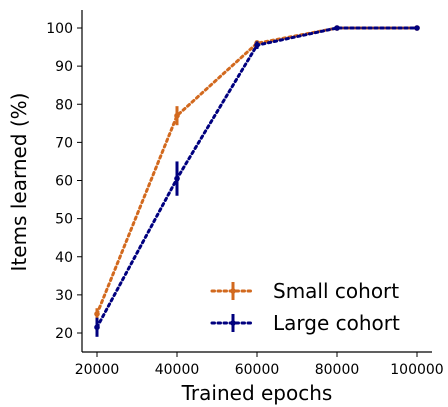  I want to click on y-tick-label: 100, so click(59, 29).